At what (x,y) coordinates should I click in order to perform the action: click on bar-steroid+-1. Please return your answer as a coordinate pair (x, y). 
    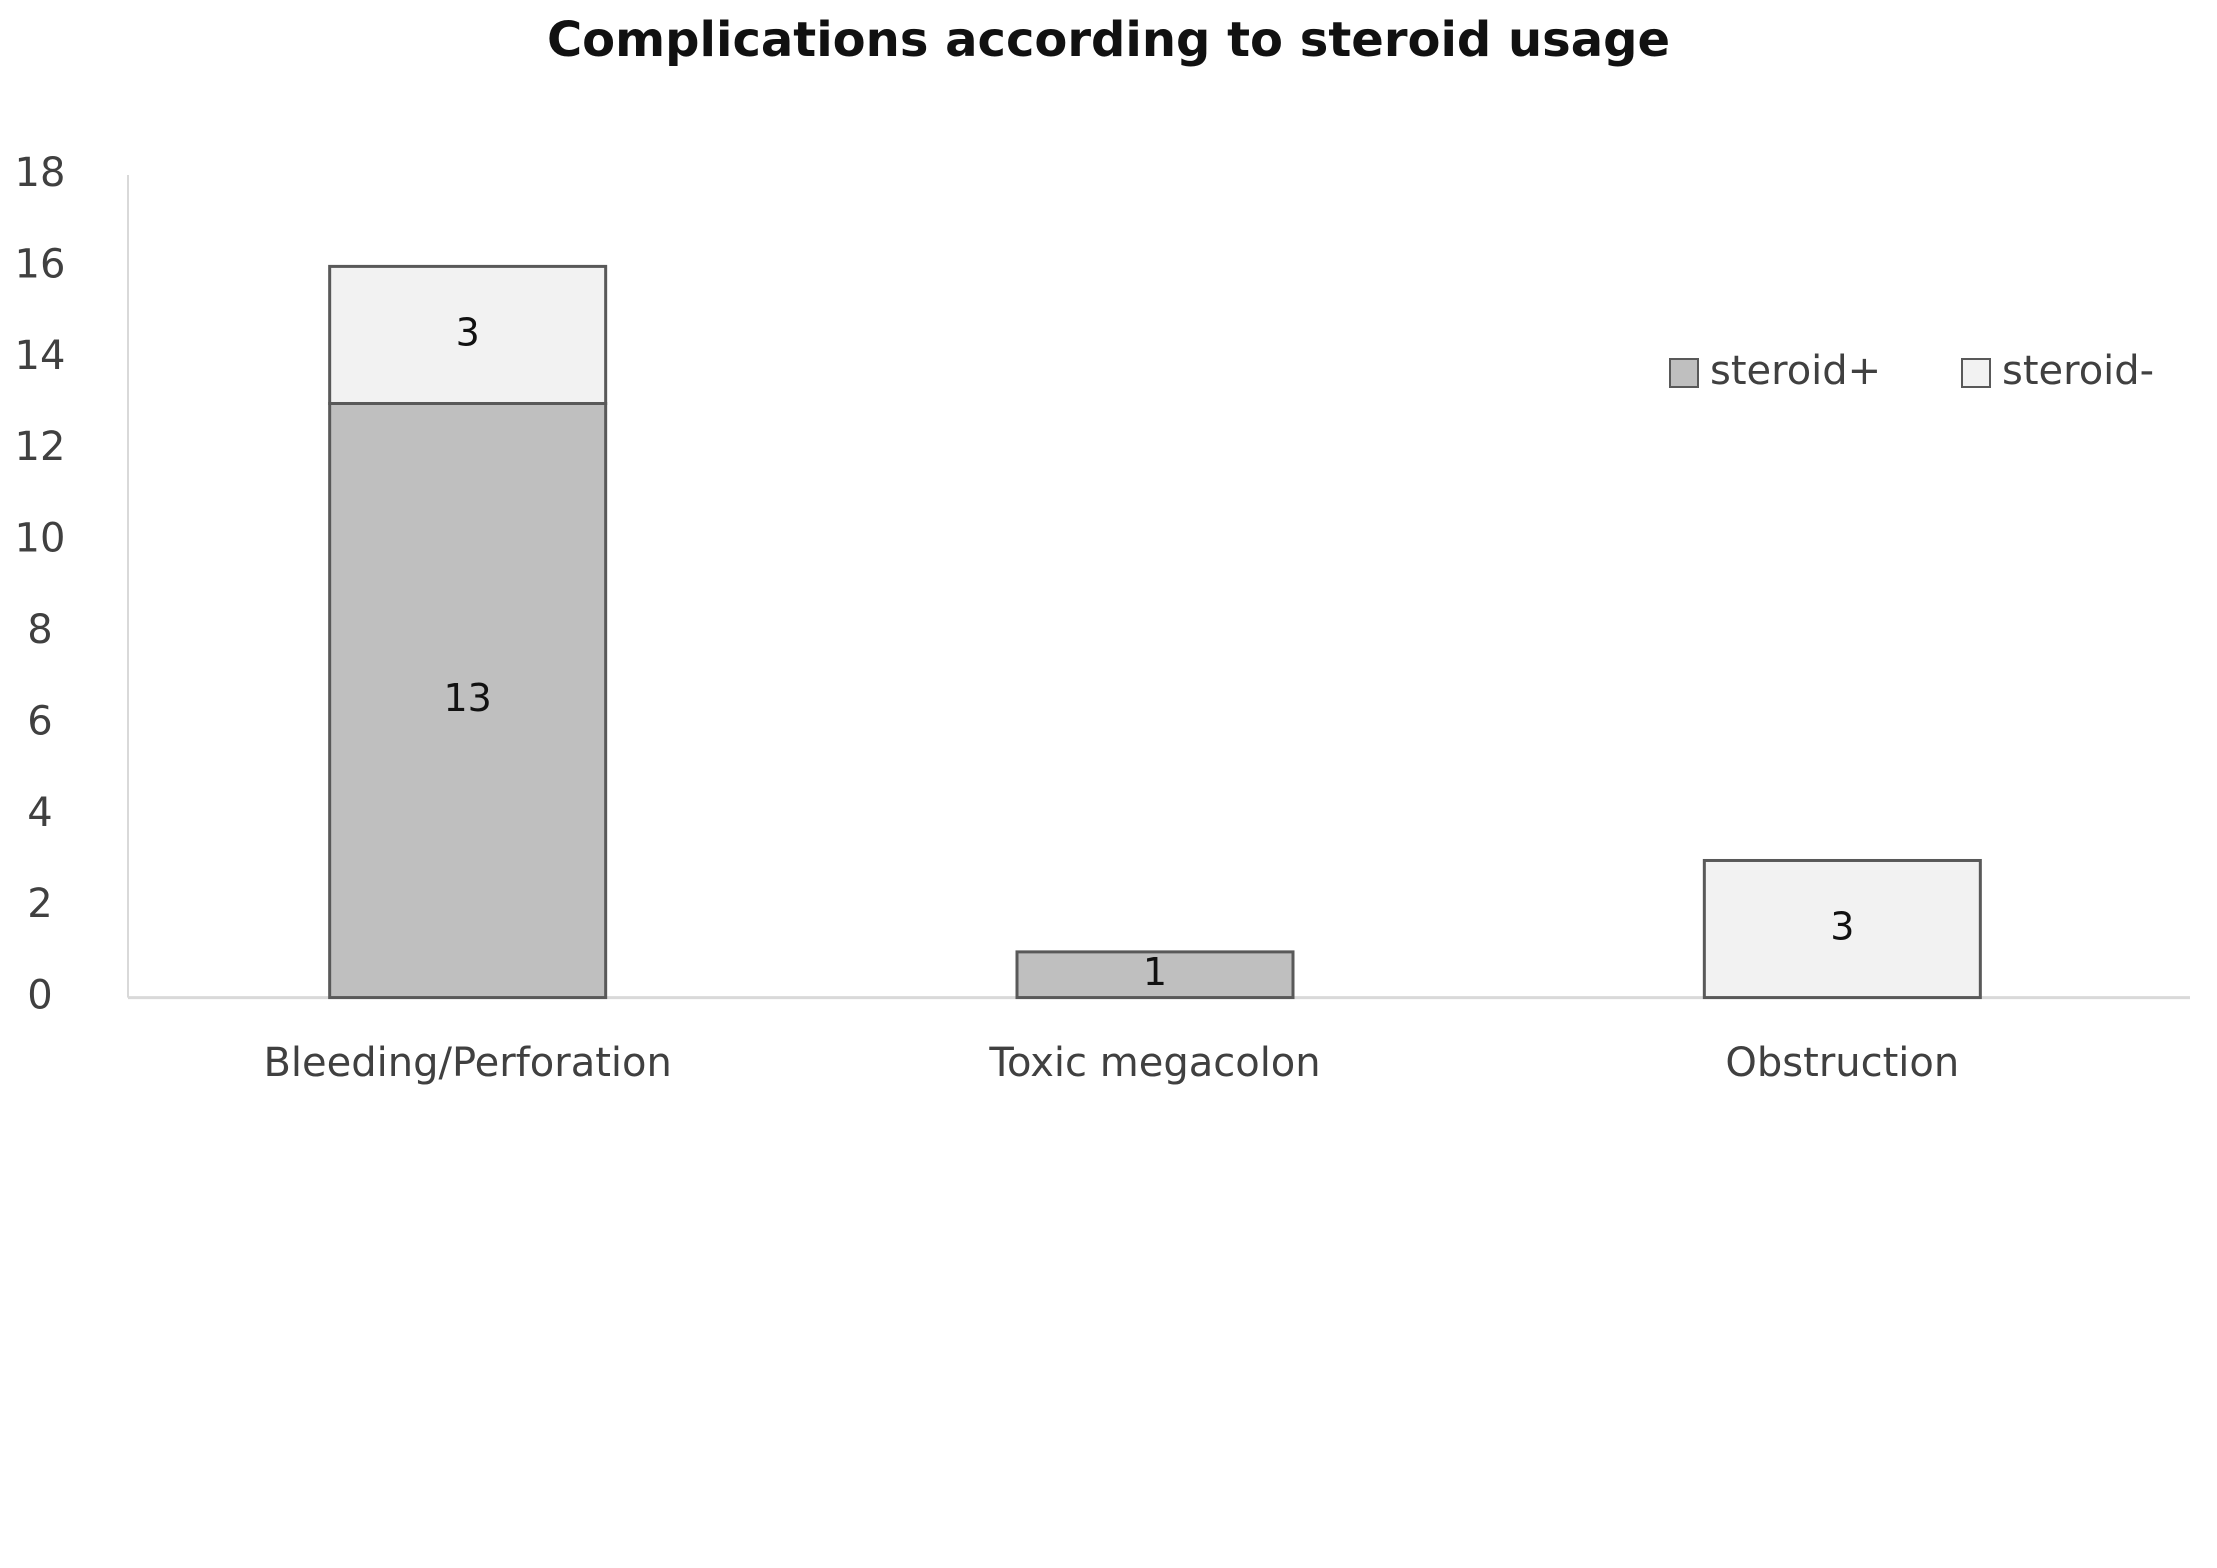
    Looking at the image, I should click on (1155, 975).